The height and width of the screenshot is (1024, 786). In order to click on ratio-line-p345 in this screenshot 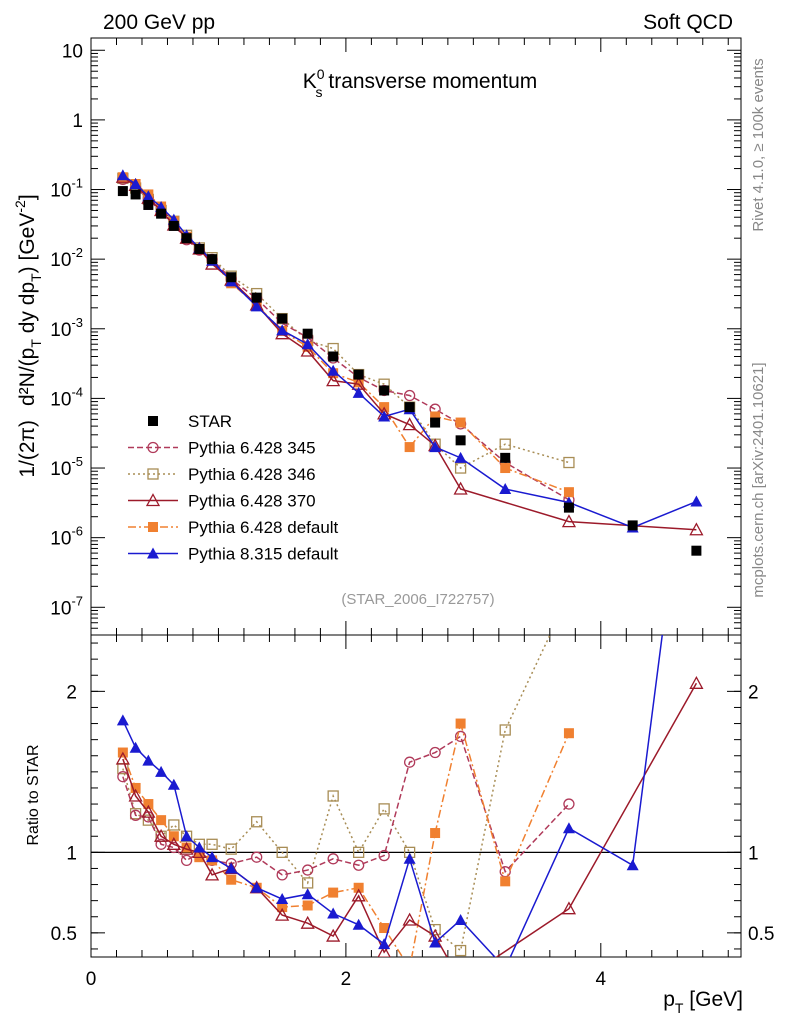, I will do `click(346, 805)`.